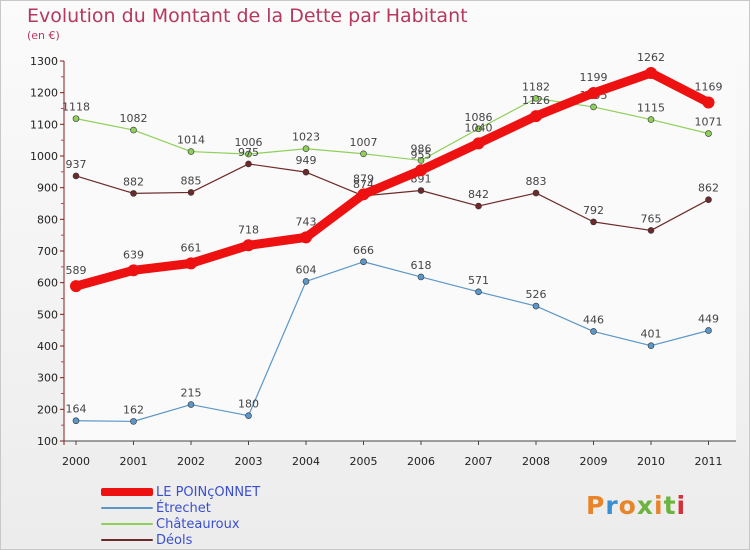 Image resolution: width=750 pixels, height=550 pixels. I want to click on data-label-etrechet: 446, so click(593, 319).